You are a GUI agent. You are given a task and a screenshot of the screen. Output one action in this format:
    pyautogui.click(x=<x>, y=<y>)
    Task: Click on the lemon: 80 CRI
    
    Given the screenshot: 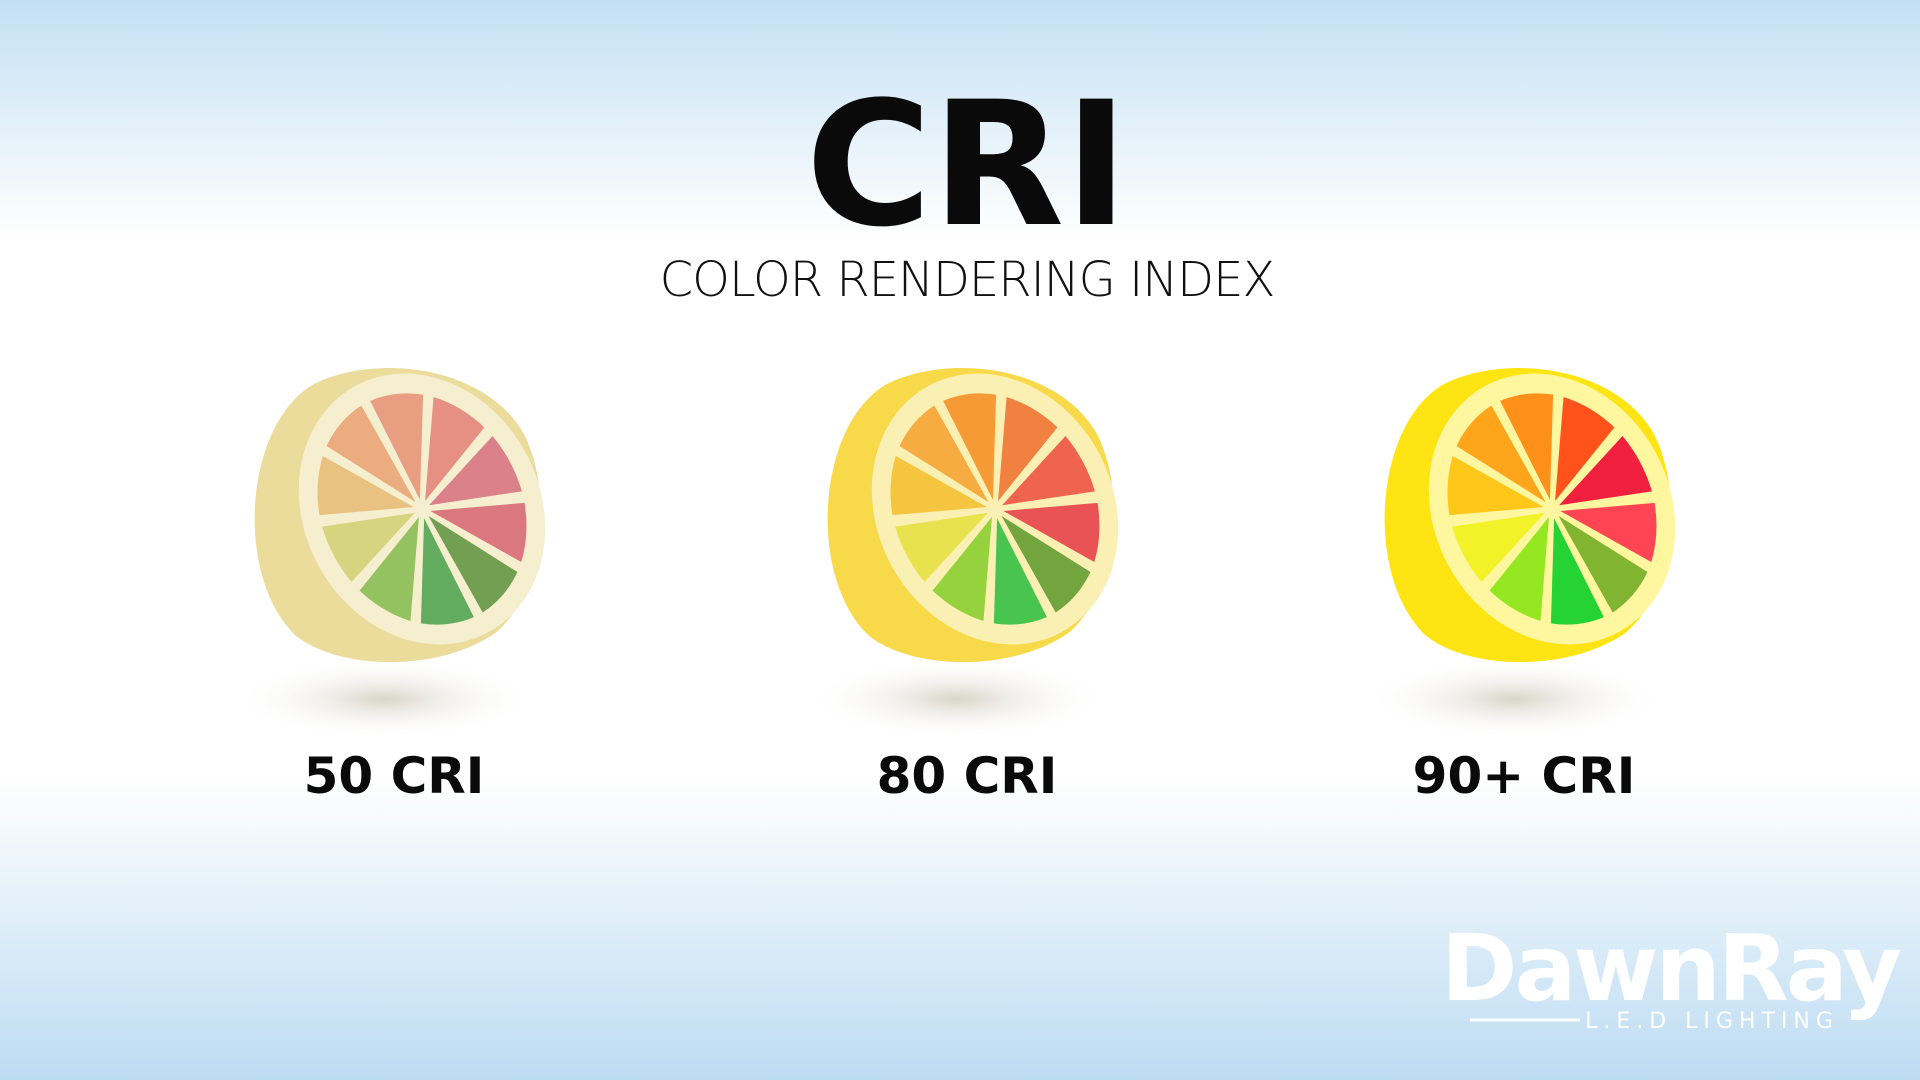 What is the action you would take?
    pyautogui.click(x=963, y=586)
    